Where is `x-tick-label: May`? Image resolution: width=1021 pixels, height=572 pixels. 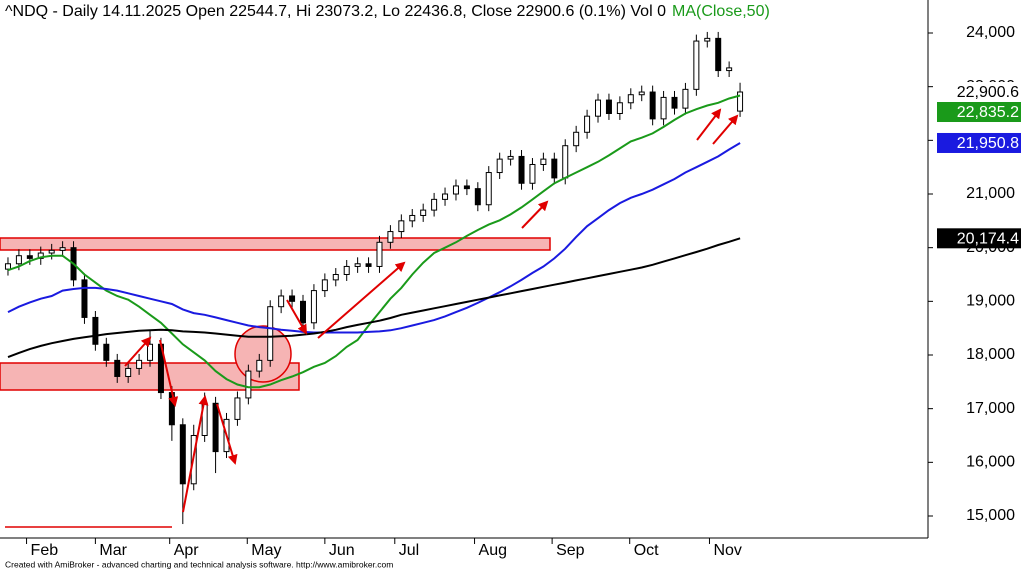 x-tick-label: May is located at coordinates (266, 550).